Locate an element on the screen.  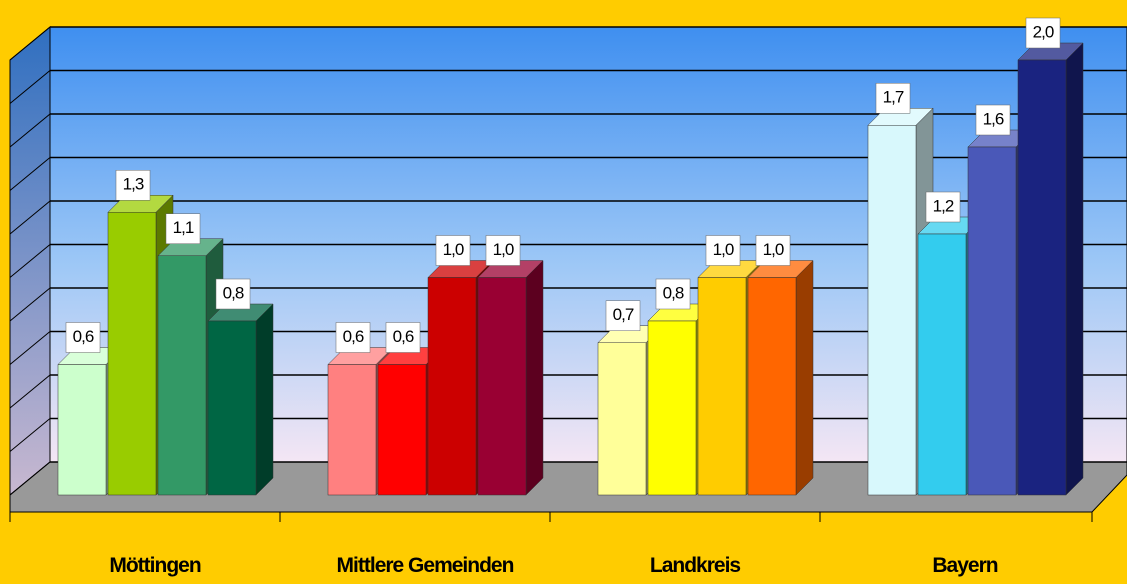
value-label: 0,7 is located at coordinates (623, 314).